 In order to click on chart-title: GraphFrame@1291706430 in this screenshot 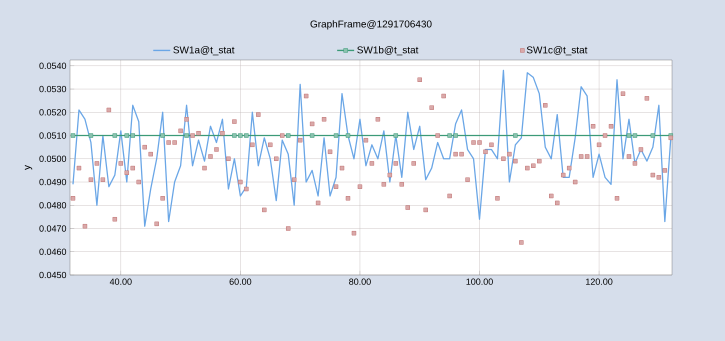, I will do `click(371, 25)`.